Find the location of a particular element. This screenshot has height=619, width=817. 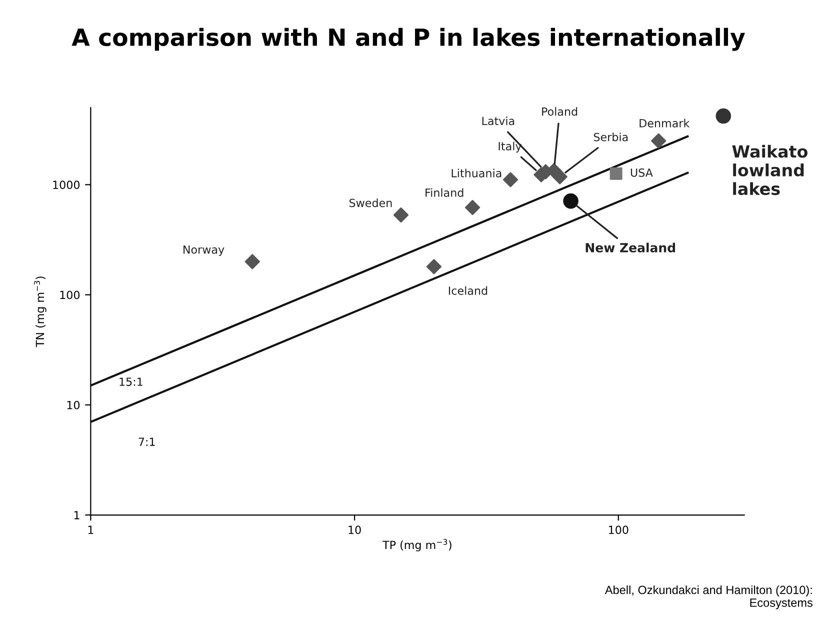

annotation: Lithuania is located at coordinates (477, 173).